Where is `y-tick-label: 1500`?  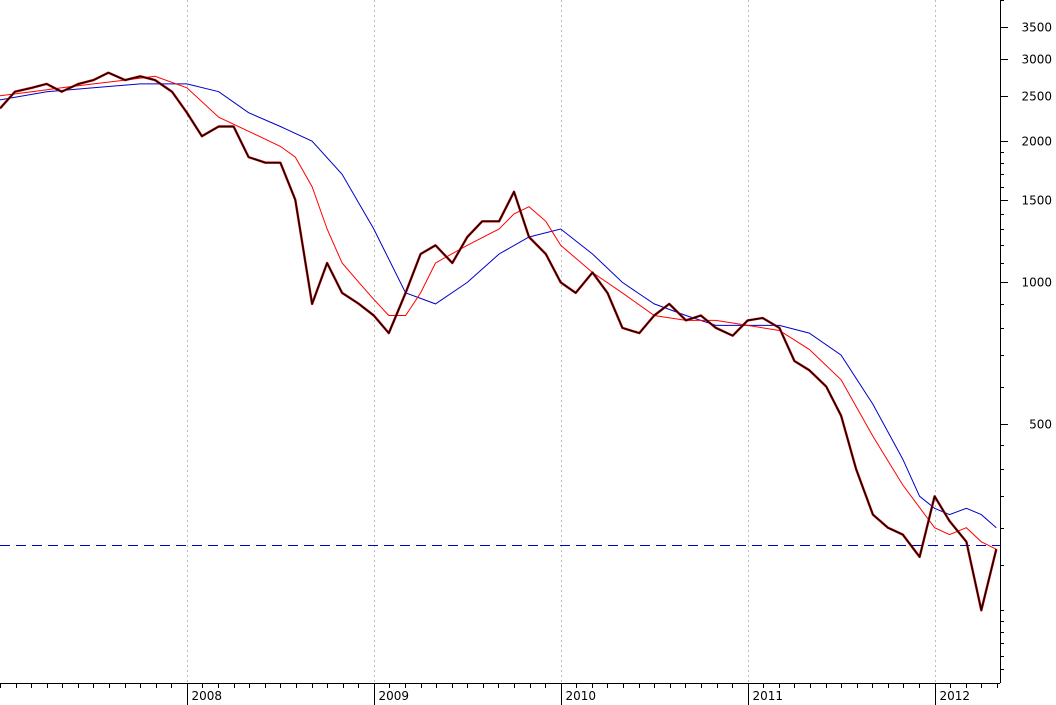
y-tick-label: 1500 is located at coordinates (1036, 201).